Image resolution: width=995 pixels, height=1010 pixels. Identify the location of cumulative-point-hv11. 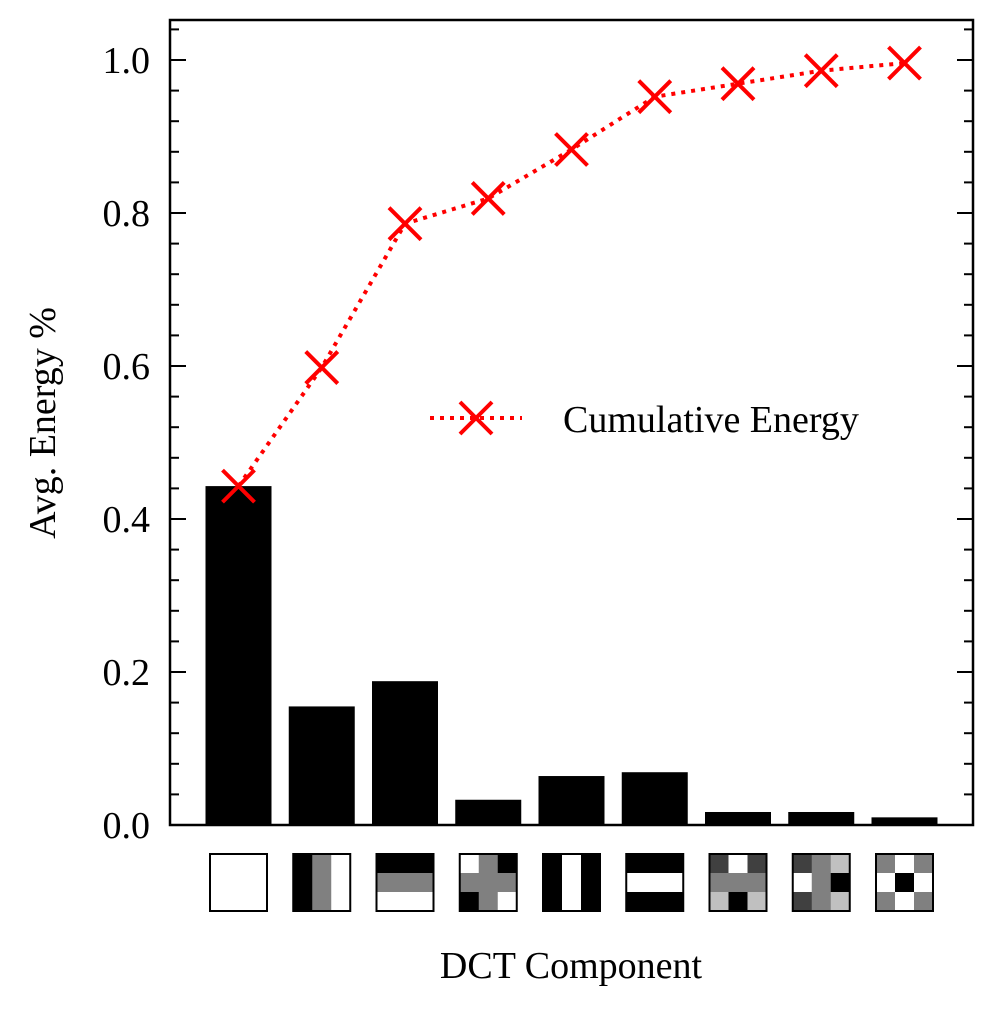
(488, 198).